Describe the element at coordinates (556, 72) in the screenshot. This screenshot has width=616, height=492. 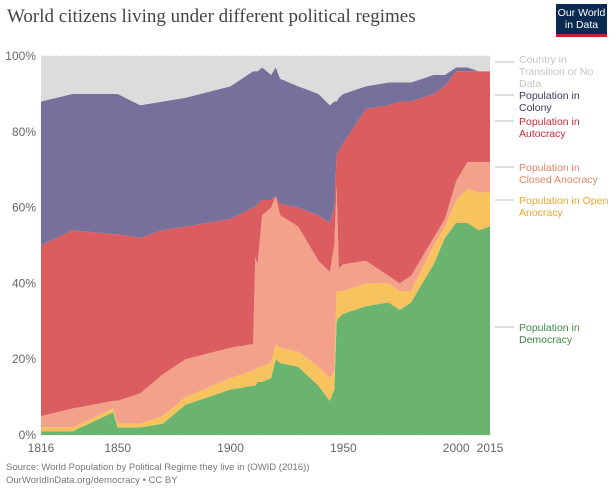
I see `legend-label: Country in Transition or No Data` at that location.